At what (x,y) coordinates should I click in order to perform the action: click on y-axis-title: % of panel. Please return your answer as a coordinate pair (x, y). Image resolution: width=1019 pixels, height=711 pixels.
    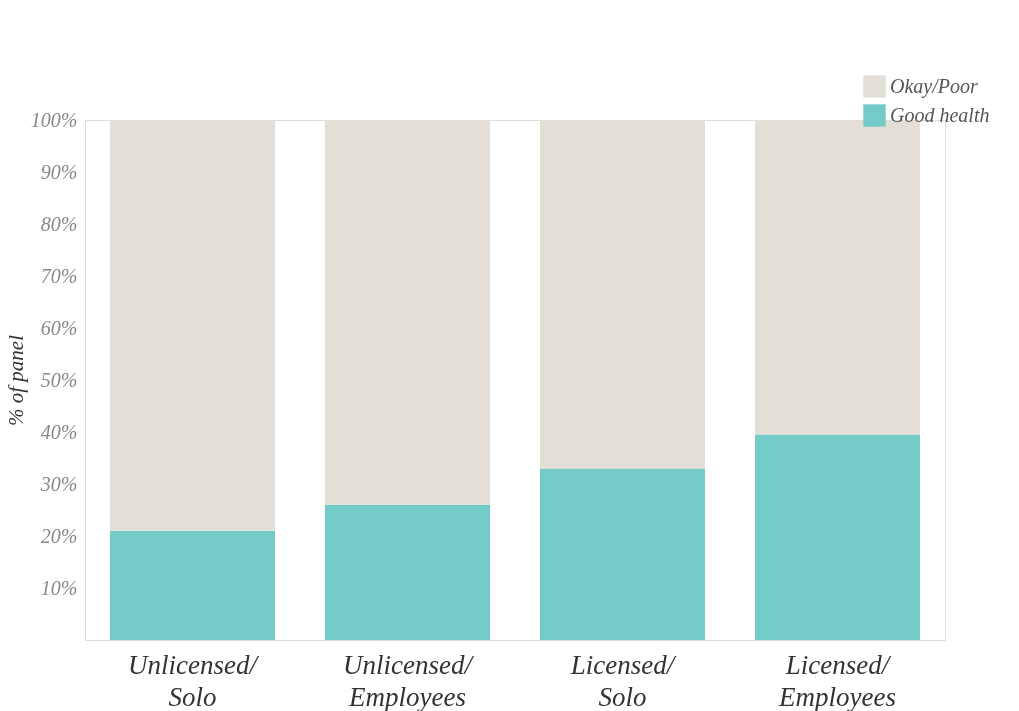
    Looking at the image, I should click on (15, 380).